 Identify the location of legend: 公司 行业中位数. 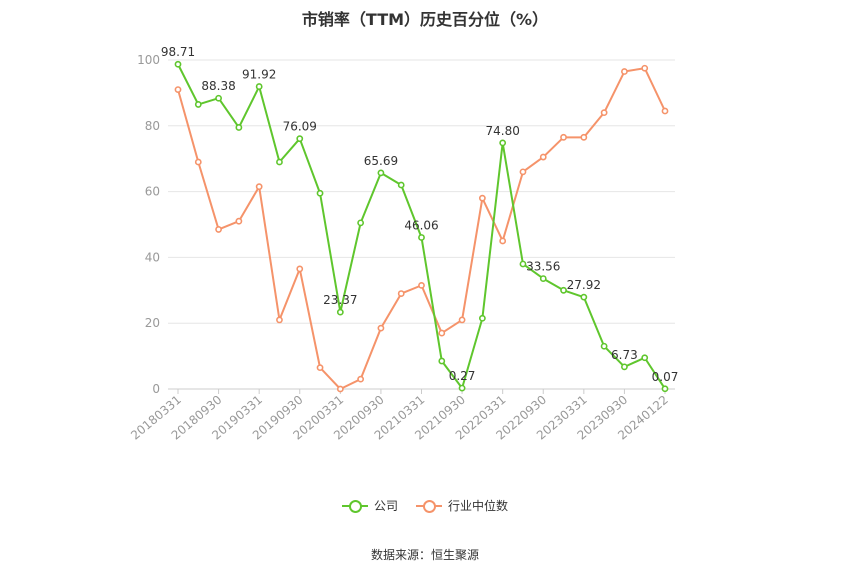
(425, 505).